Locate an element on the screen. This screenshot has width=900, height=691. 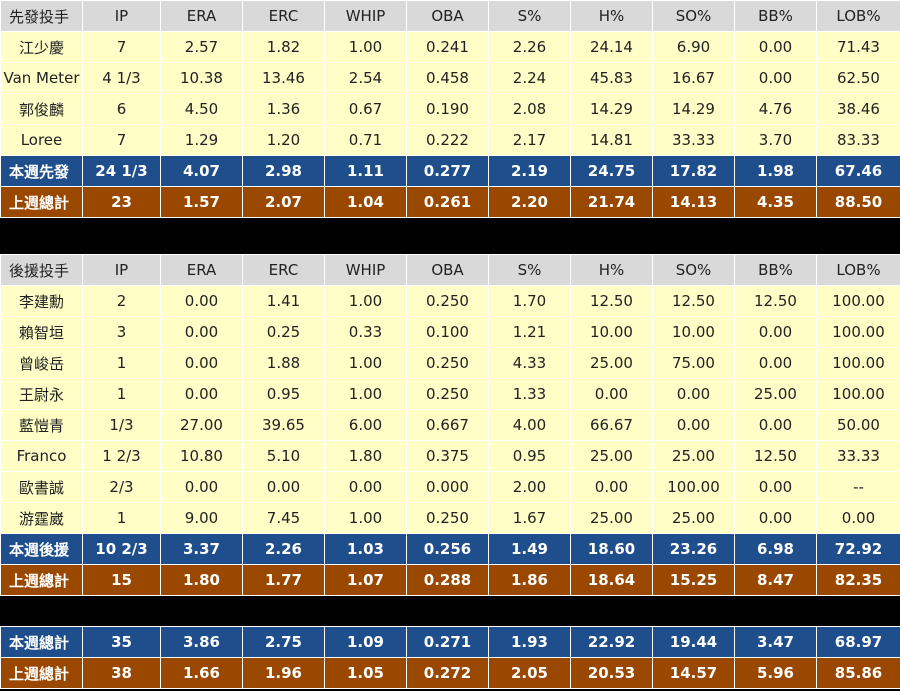
stat-cell: 1.98 is located at coordinates (775, 171).